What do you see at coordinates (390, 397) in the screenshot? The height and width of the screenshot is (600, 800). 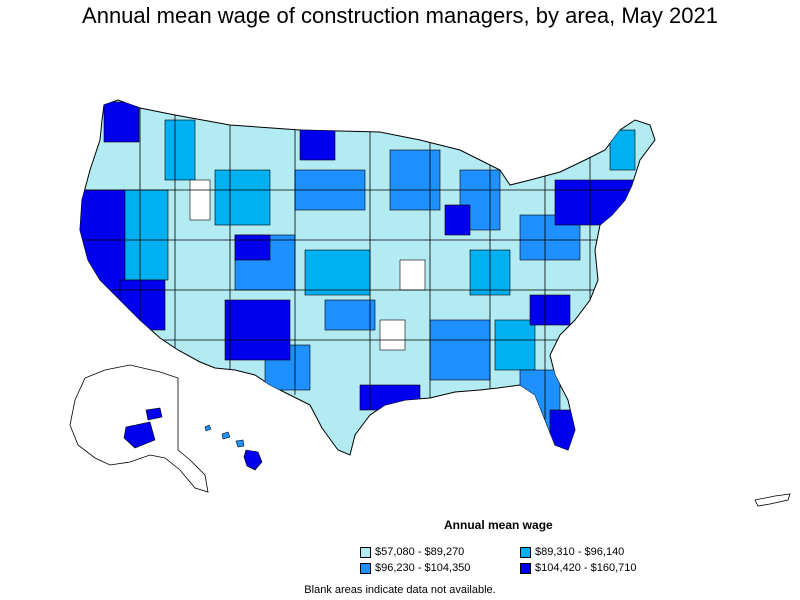 I see `region-gulf-coast` at bounding box center [390, 397].